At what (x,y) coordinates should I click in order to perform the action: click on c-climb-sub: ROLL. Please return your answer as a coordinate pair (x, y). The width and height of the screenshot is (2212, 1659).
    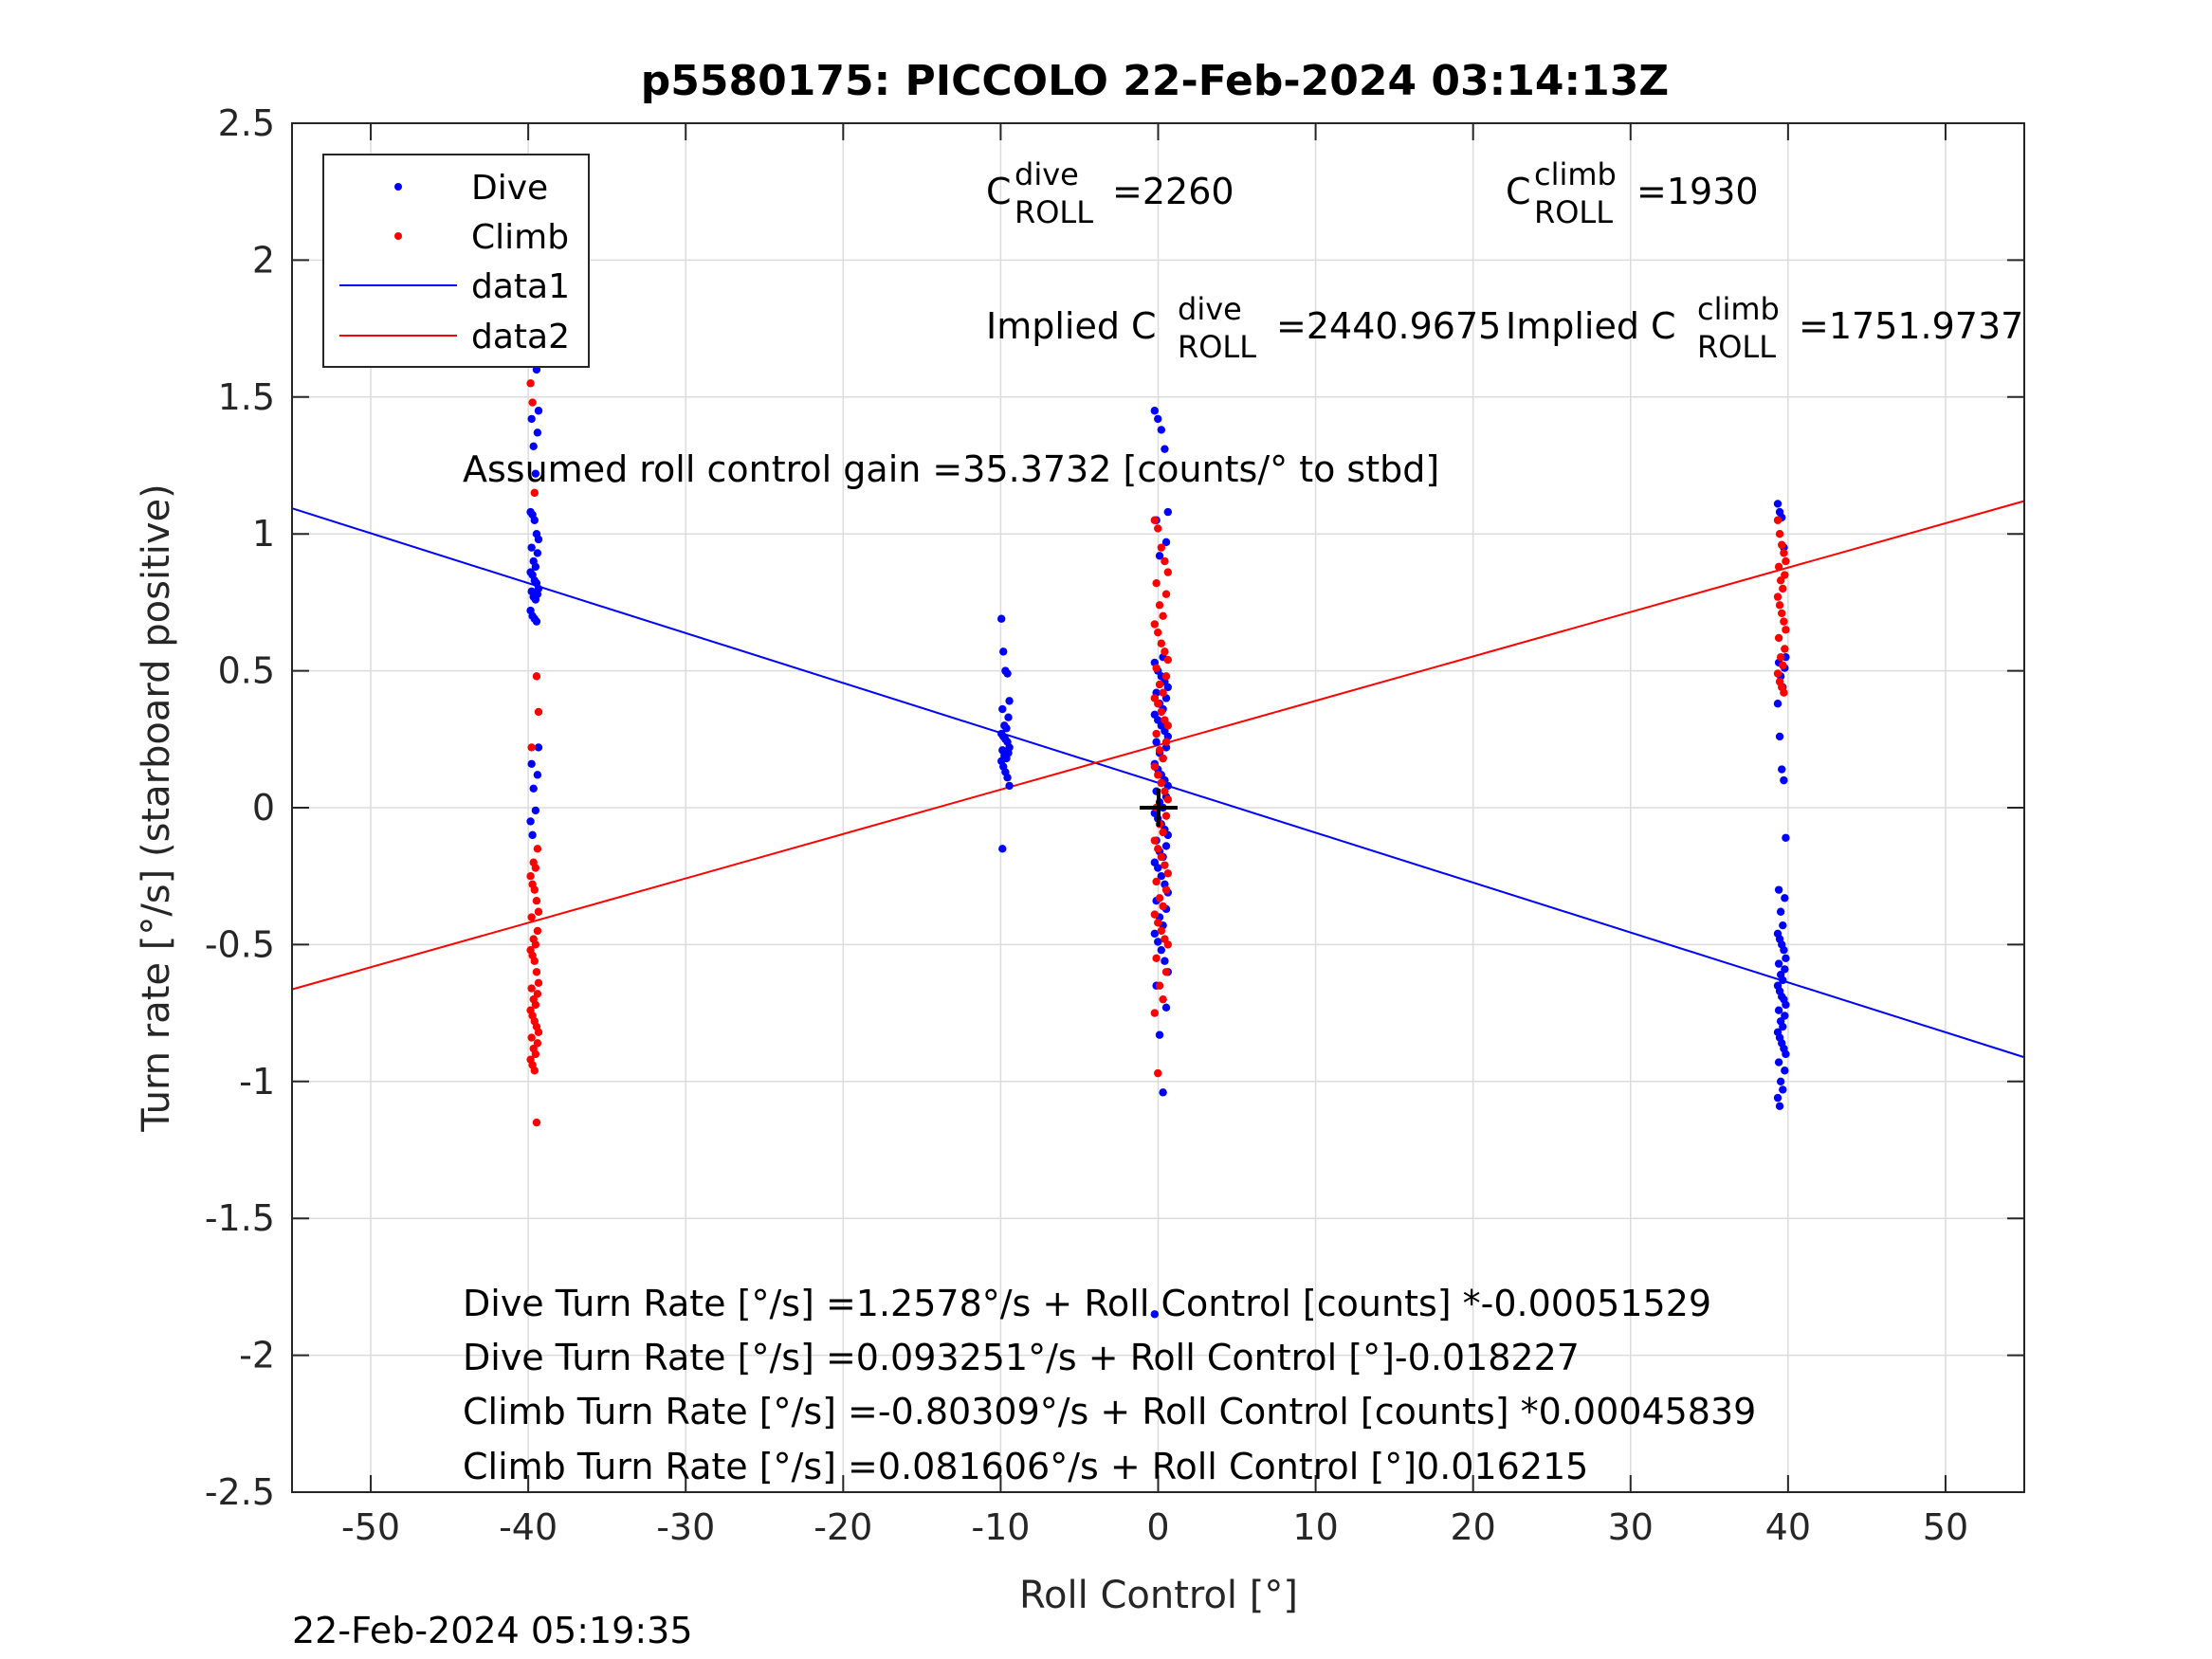
    Looking at the image, I should click on (1573, 212).